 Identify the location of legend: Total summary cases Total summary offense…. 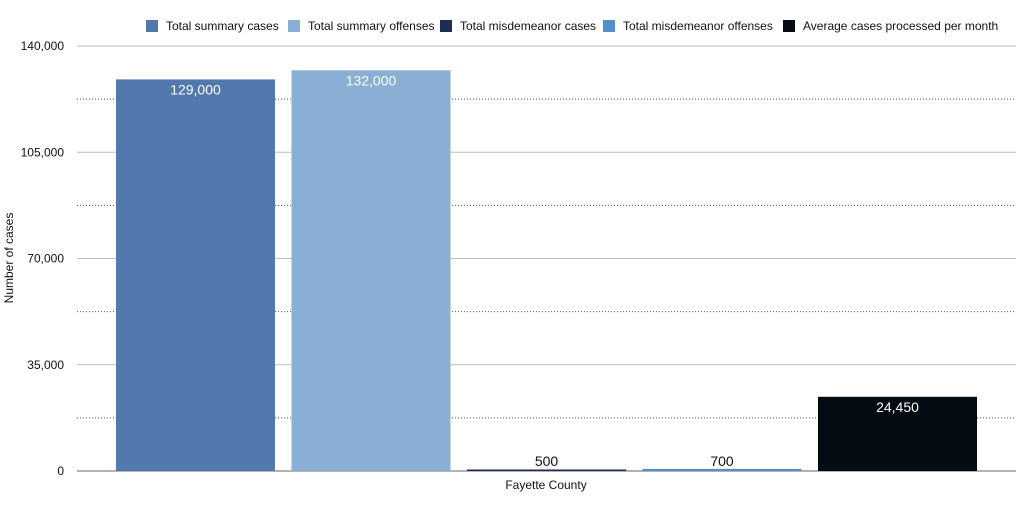
(572, 26).